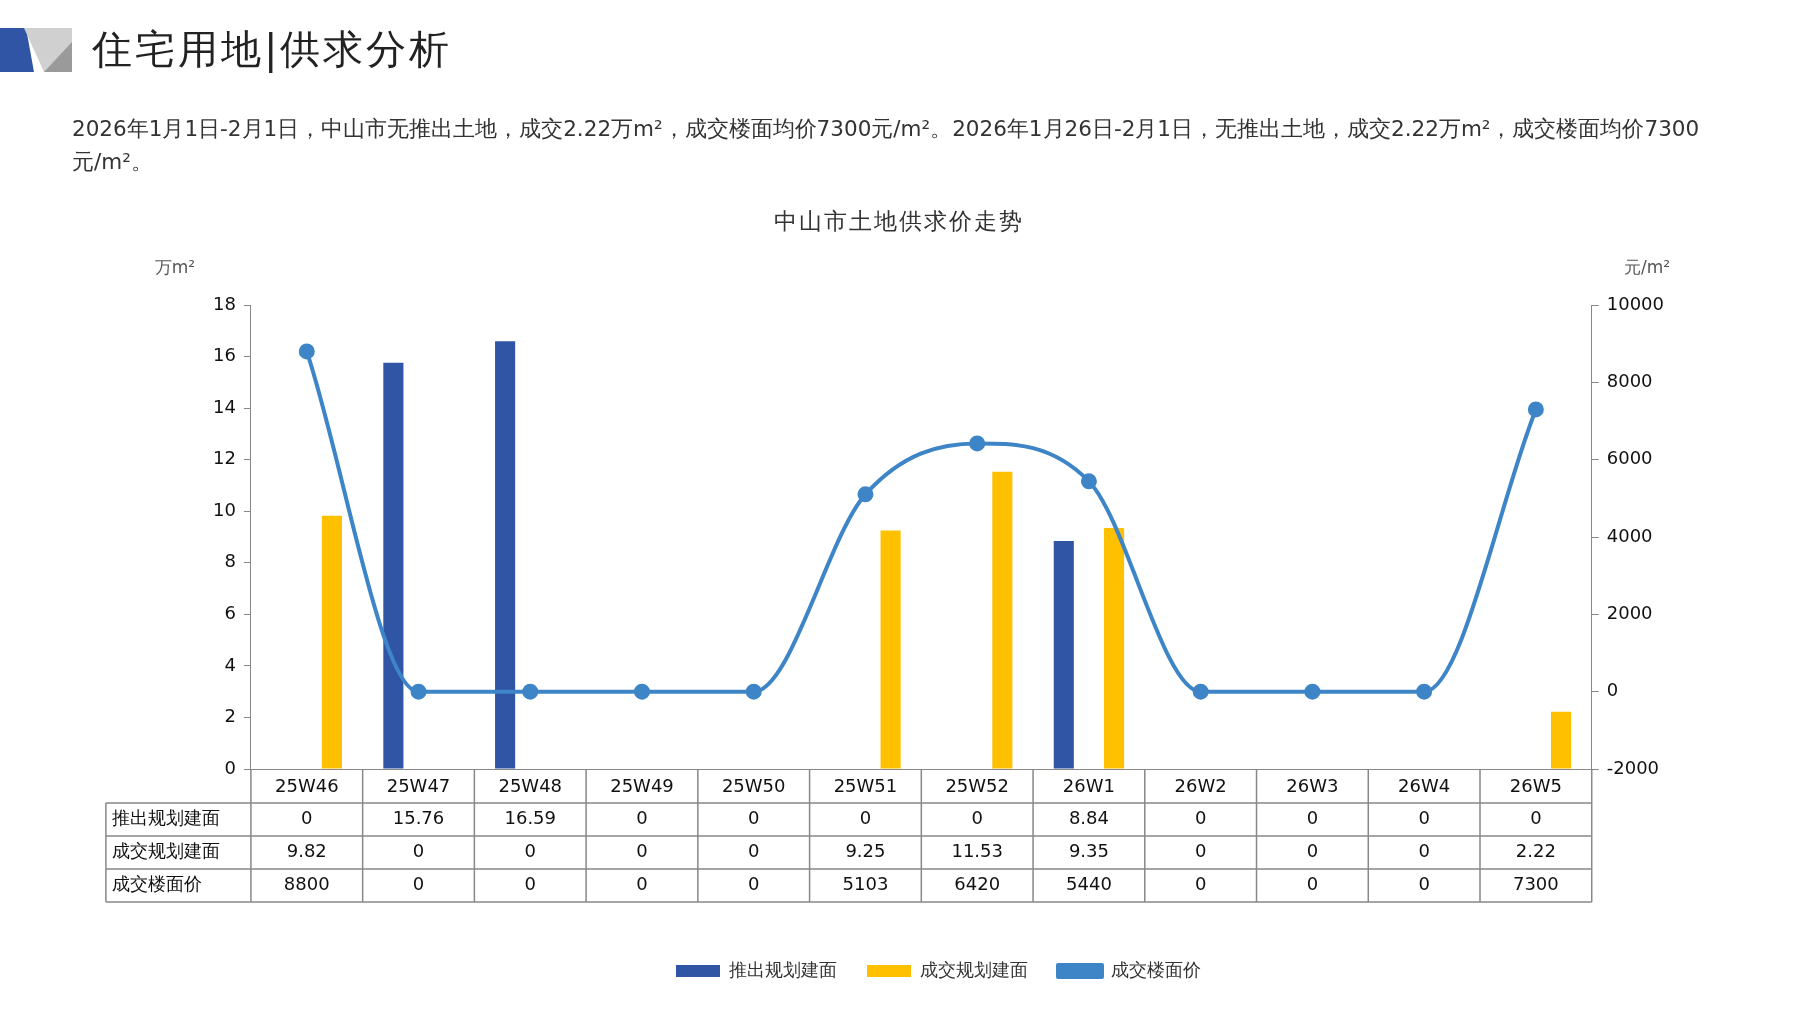 This screenshot has width=1797, height=1010. I want to click on x-tick-label: 26W3, so click(1312, 786).